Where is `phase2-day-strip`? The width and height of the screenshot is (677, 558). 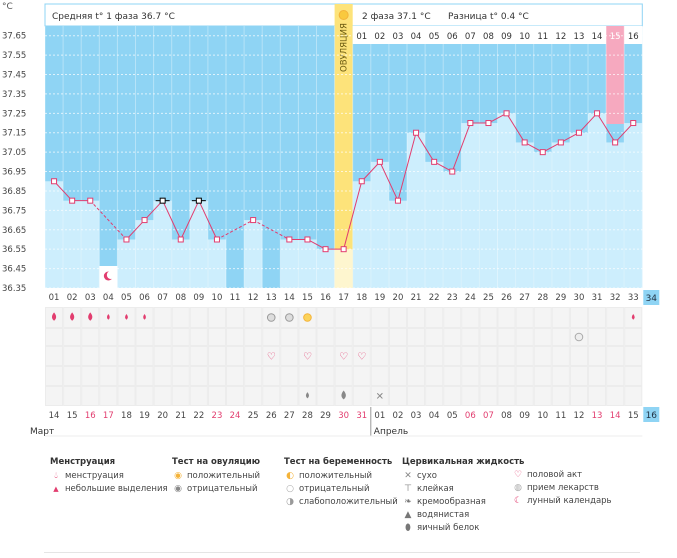
phase2-day-strip is located at coordinates (497, 35).